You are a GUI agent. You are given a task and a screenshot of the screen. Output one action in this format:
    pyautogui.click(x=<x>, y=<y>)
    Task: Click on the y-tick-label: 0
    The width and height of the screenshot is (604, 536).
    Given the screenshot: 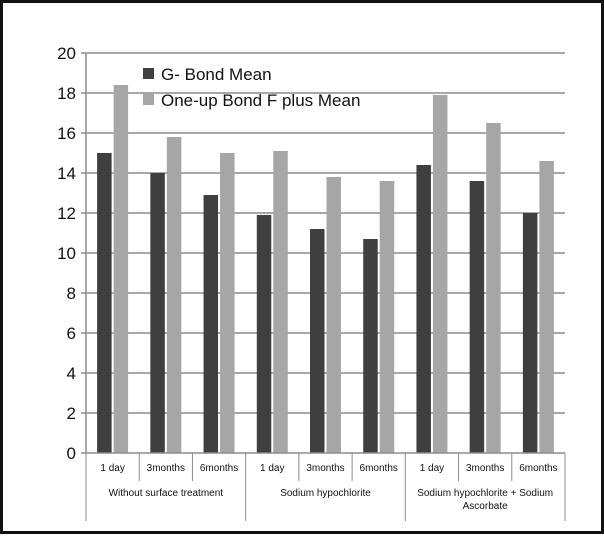 What is the action you would take?
    pyautogui.click(x=71, y=453)
    